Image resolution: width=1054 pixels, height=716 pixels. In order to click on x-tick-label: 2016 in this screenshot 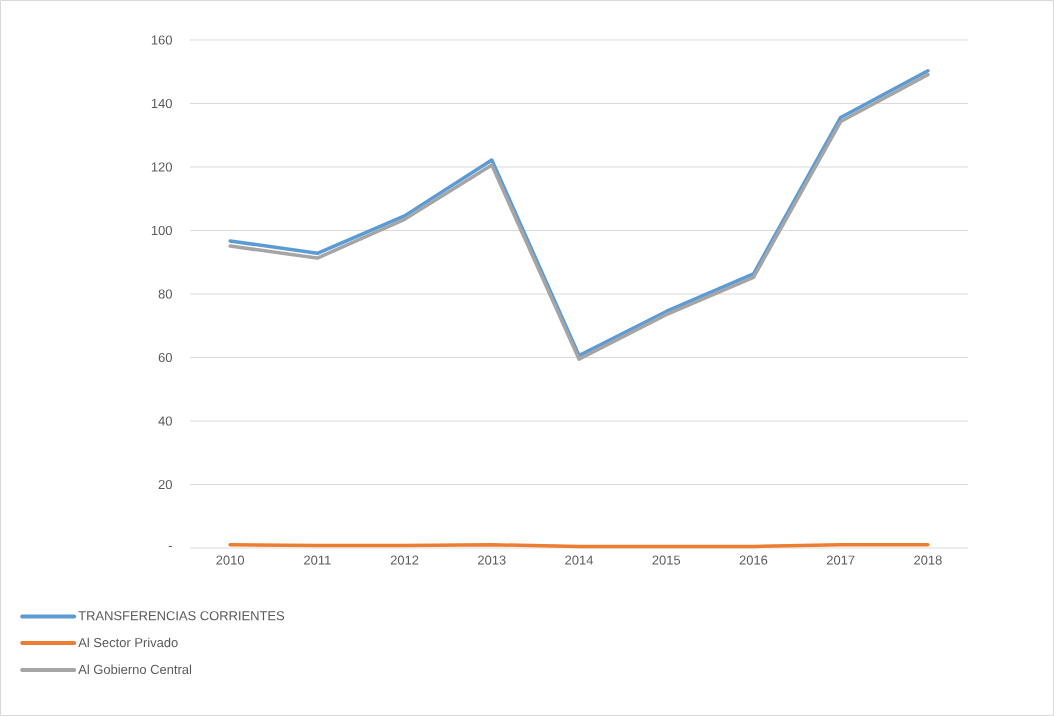, I will do `click(753, 560)`.